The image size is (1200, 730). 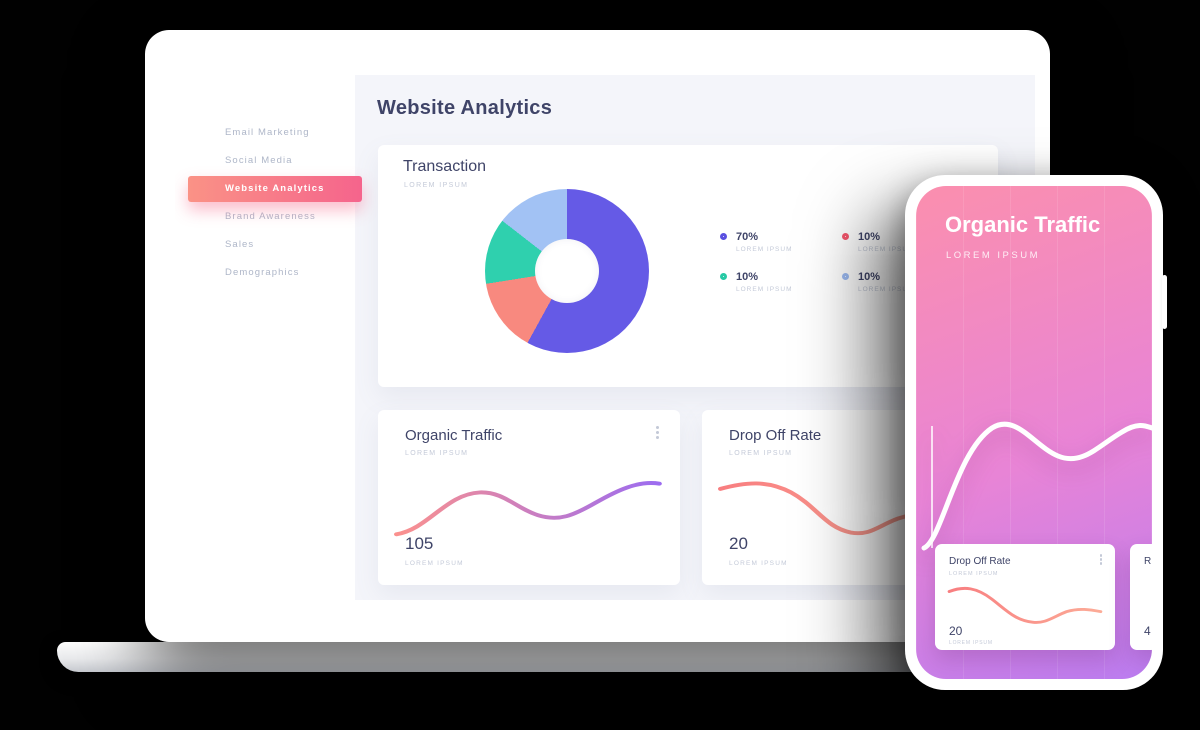 What do you see at coordinates (842, 262) in the screenshot?
I see `donut-legend: 70% LOREM IPSUM 10% LOREM IPSUM` at bounding box center [842, 262].